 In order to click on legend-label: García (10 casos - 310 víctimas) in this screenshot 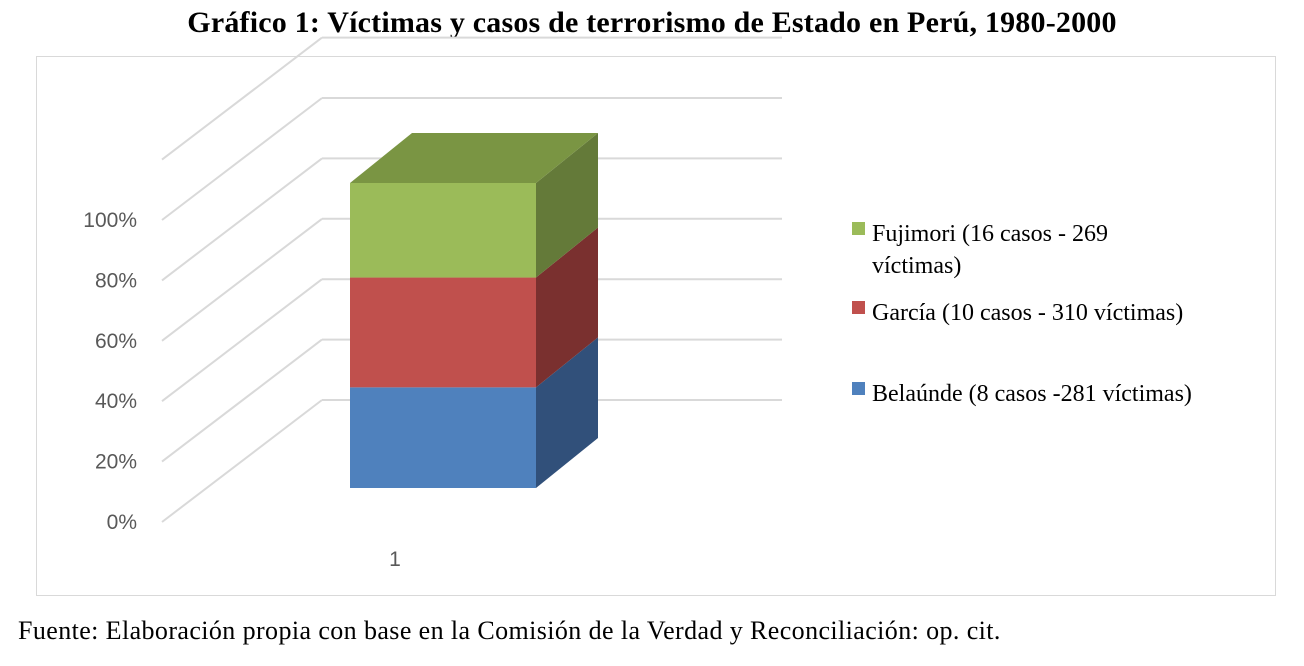, I will do `click(1027, 313)`.